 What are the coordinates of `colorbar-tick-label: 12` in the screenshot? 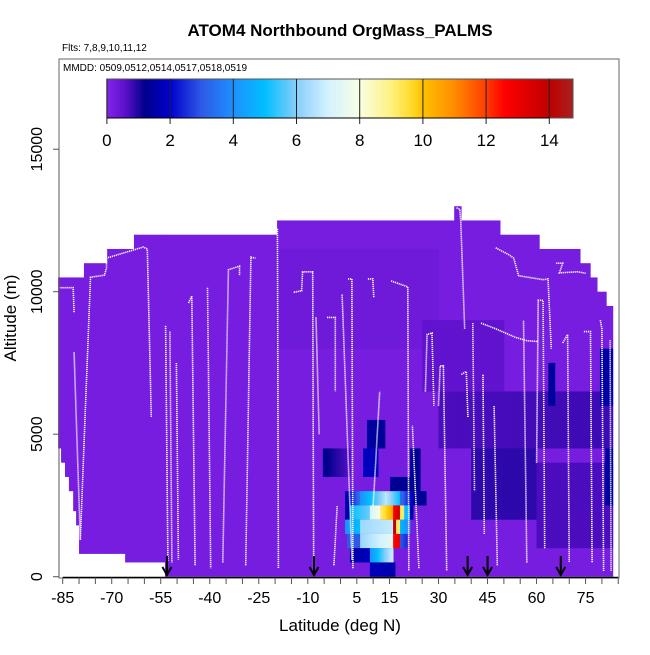 It's located at (486, 140).